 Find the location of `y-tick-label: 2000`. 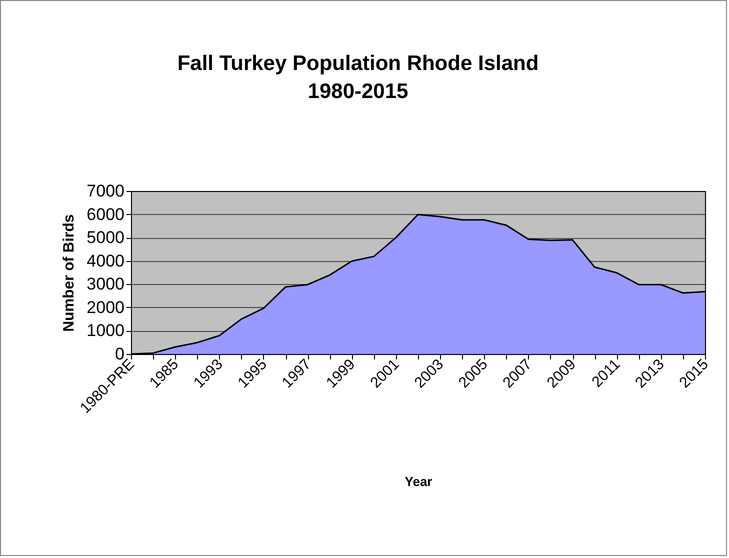

y-tick-label: 2000 is located at coordinates (105, 307).